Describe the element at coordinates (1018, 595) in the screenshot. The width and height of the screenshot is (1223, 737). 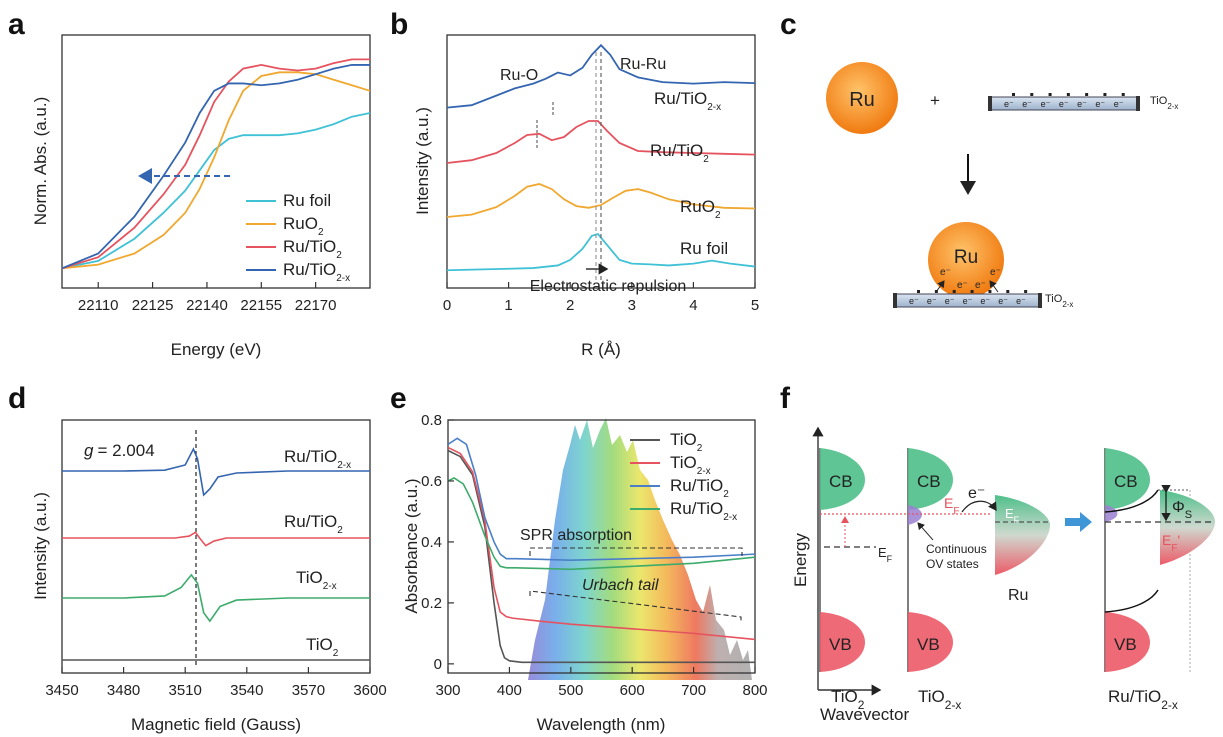
I see `ru-label: Ru` at that location.